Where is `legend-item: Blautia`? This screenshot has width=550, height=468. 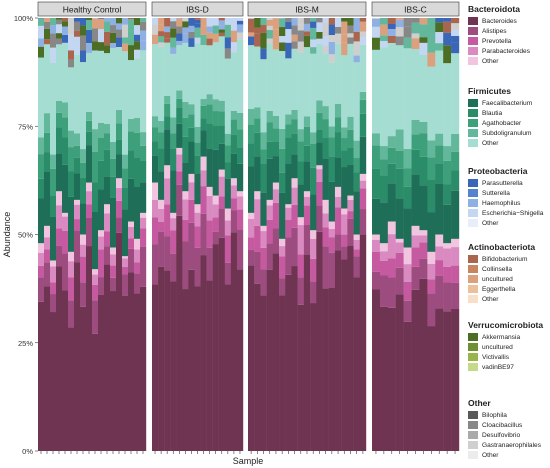
legend-item: Blautia is located at coordinates (509, 113).